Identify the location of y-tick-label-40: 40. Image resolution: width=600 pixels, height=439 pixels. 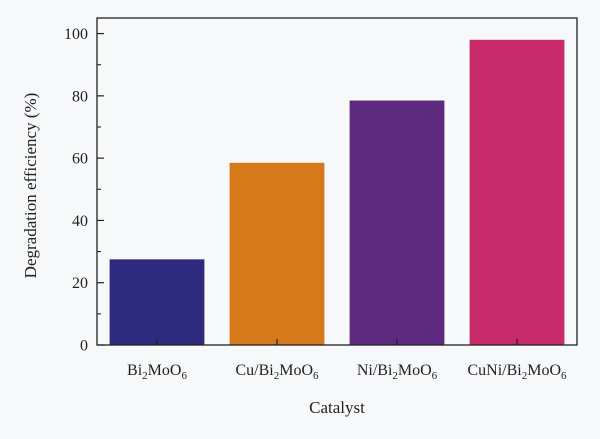
(80, 221).